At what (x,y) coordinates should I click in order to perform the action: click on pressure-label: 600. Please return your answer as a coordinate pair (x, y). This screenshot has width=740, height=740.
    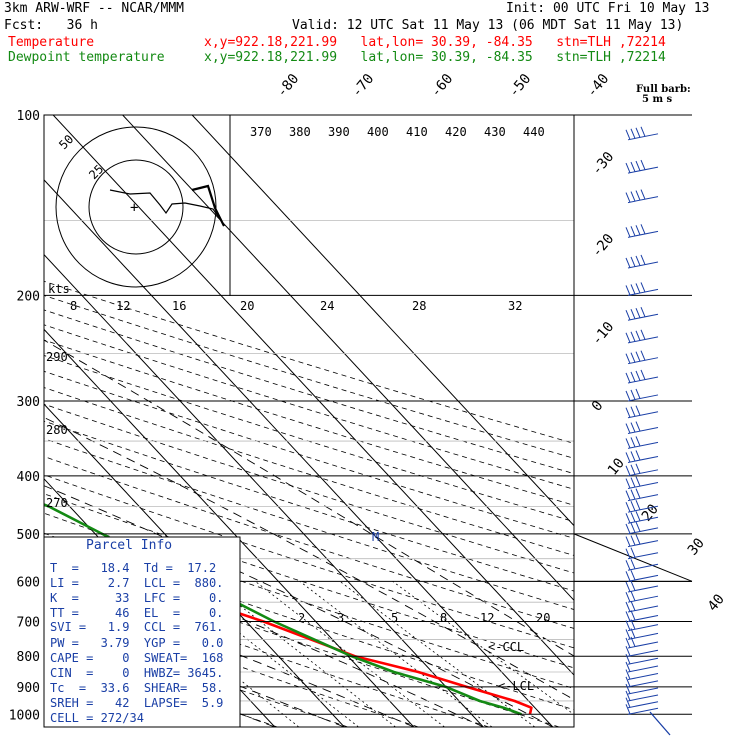
    Looking at the image, I should click on (28, 582).